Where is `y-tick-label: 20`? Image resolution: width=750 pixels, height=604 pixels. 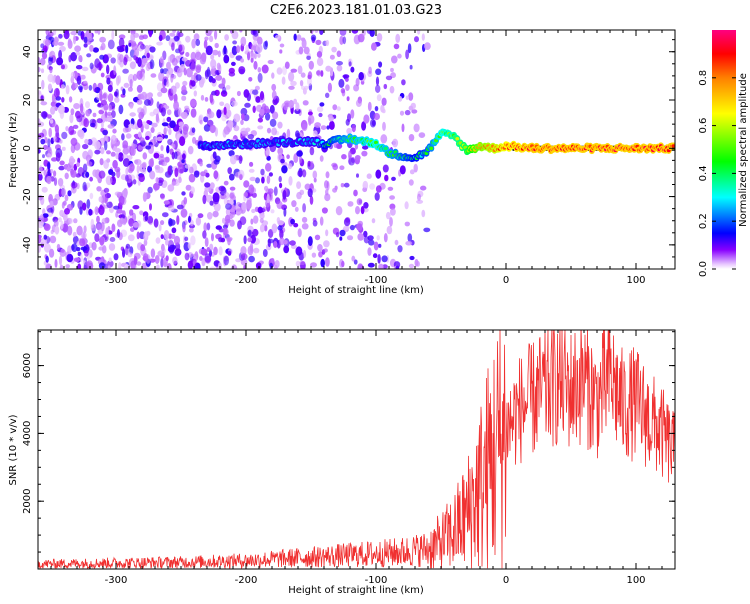
y-tick-label: 20 is located at coordinates (27, 100).